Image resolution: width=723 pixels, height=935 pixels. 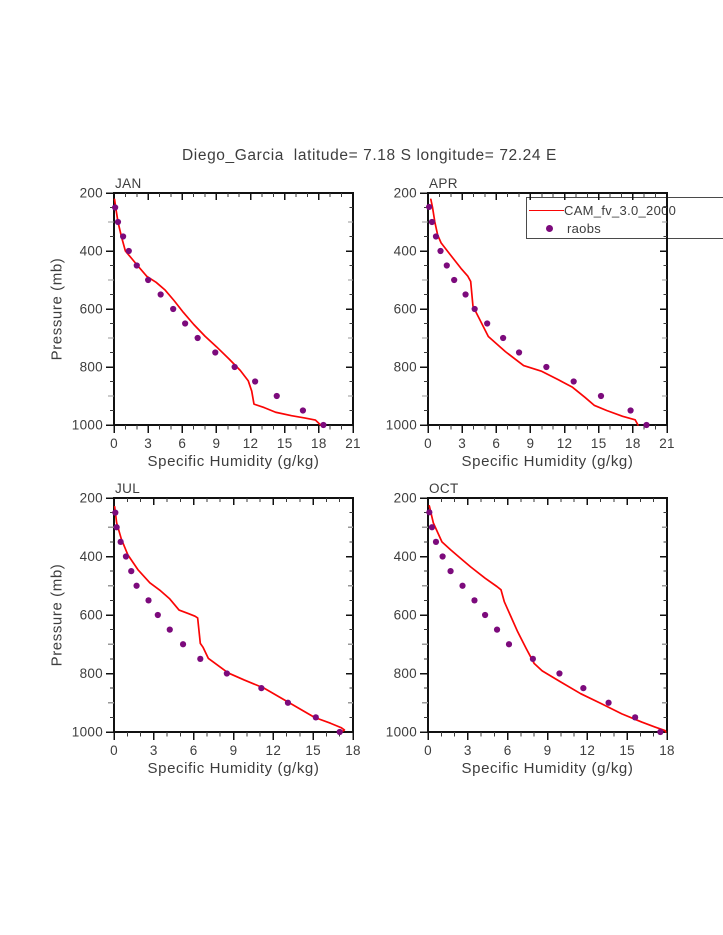 What do you see at coordinates (667, 443) in the screenshot?
I see `x-tick-label: 21` at bounding box center [667, 443].